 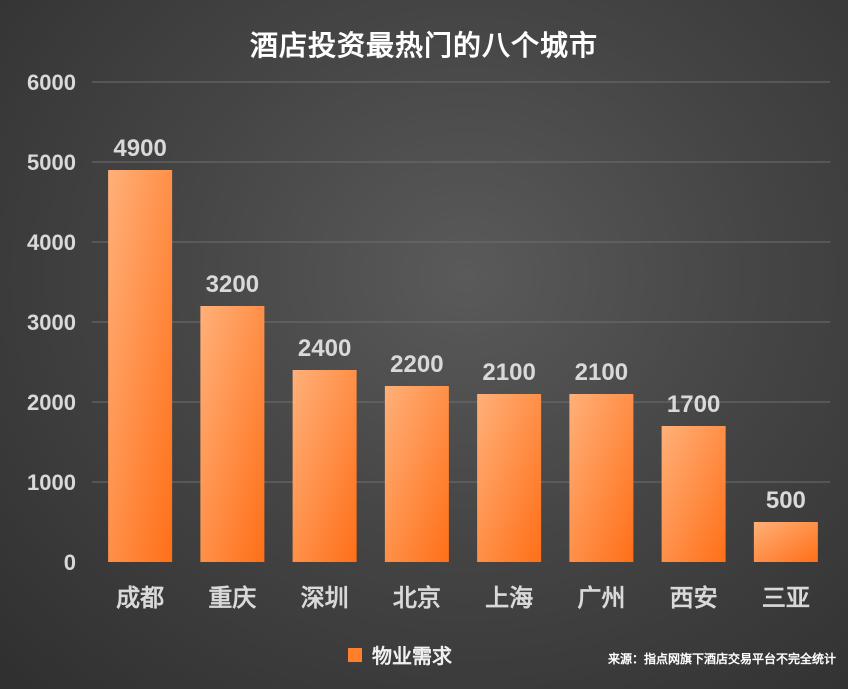 I want to click on y-tick-label: 3000, so click(x=51, y=322).